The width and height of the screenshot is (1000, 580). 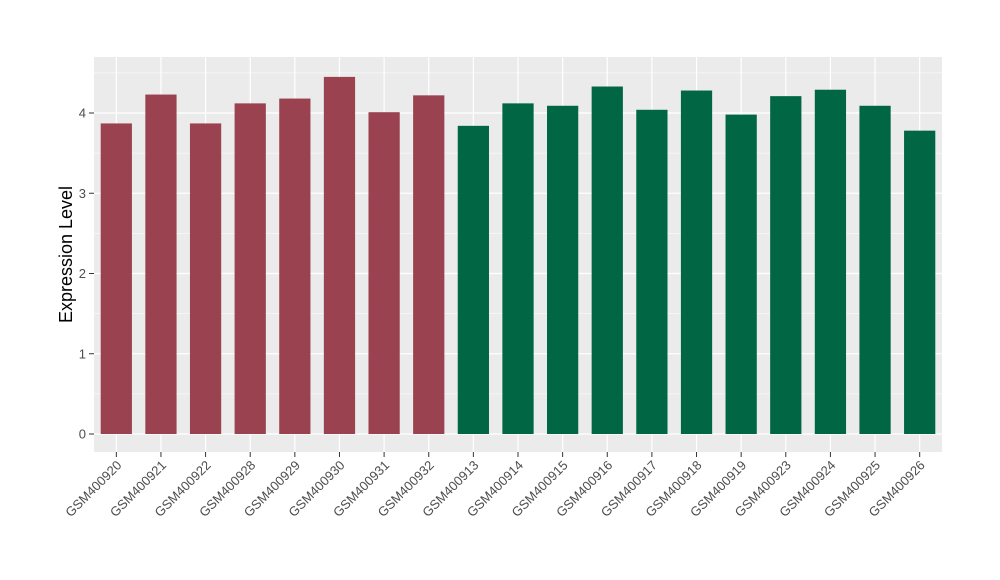 What do you see at coordinates (696, 262) in the screenshot?
I see `bar-GSM400918` at bounding box center [696, 262].